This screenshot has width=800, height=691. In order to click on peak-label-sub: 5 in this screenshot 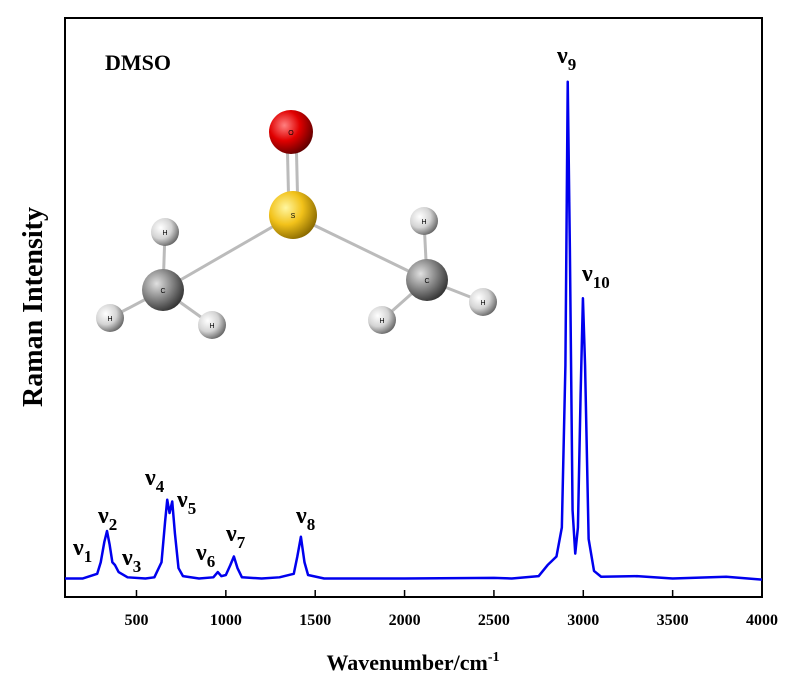, I will do `click(192, 508)`.